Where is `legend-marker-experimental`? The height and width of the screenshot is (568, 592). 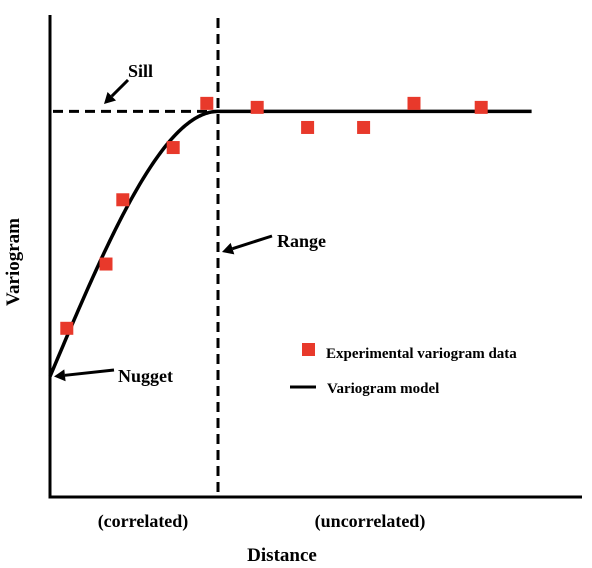 legend-marker-experimental is located at coordinates (308, 349).